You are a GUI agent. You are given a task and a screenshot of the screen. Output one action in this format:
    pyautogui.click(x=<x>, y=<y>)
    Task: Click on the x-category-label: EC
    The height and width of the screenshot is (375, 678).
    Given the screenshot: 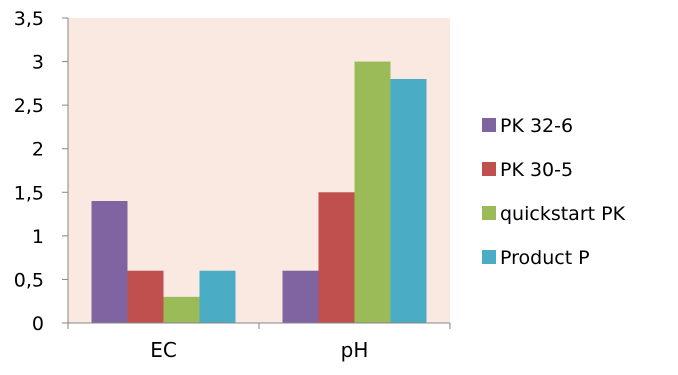 What is the action you would take?
    pyautogui.click(x=163, y=350)
    